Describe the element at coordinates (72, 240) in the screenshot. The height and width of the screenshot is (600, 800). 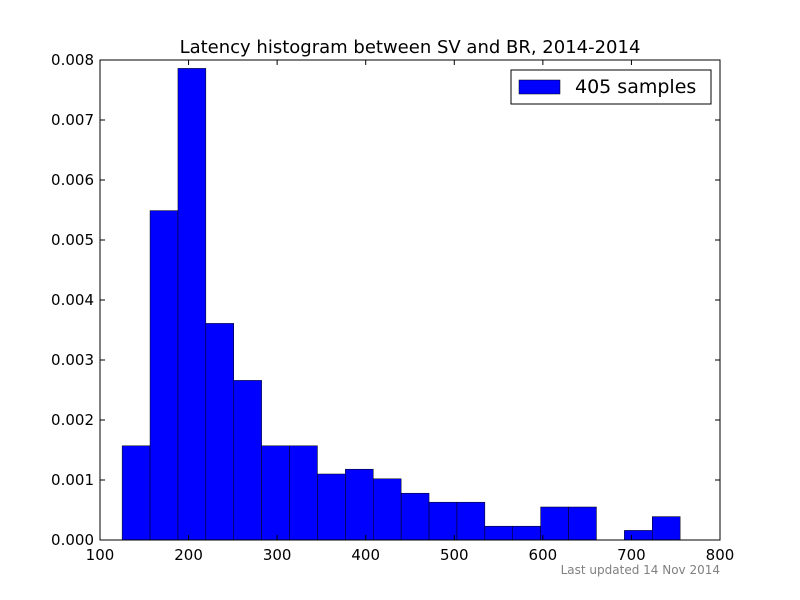
I see `y-tick-label: 0.005` at that location.